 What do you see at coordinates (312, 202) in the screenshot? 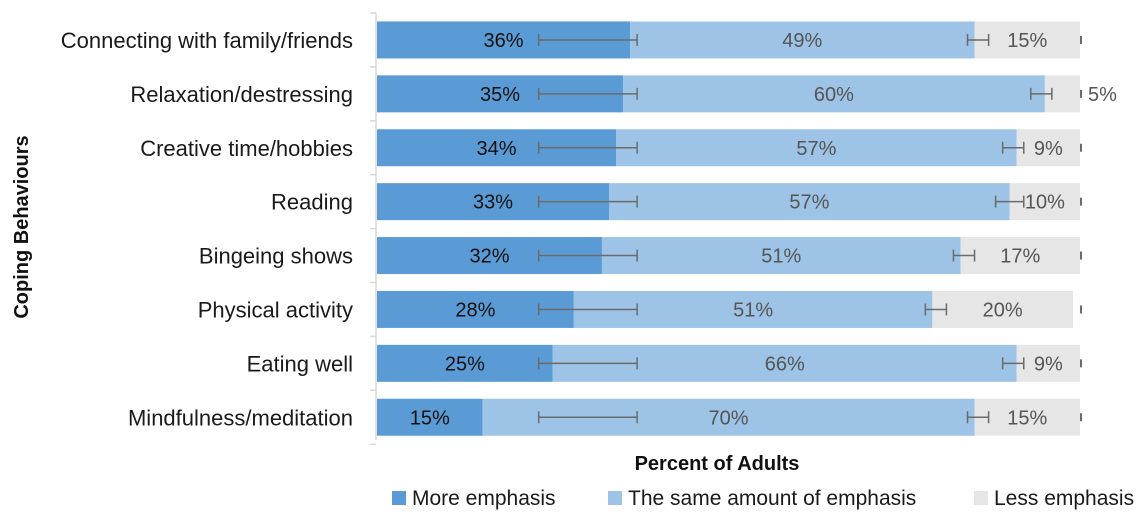
I see `category-label: Reading` at bounding box center [312, 202].